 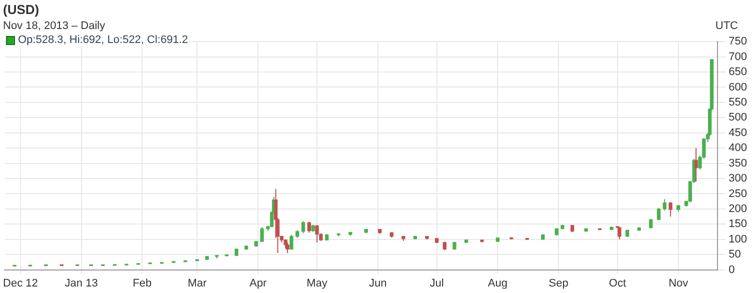 I want to click on x-tick-label: Oct, so click(x=617, y=283).